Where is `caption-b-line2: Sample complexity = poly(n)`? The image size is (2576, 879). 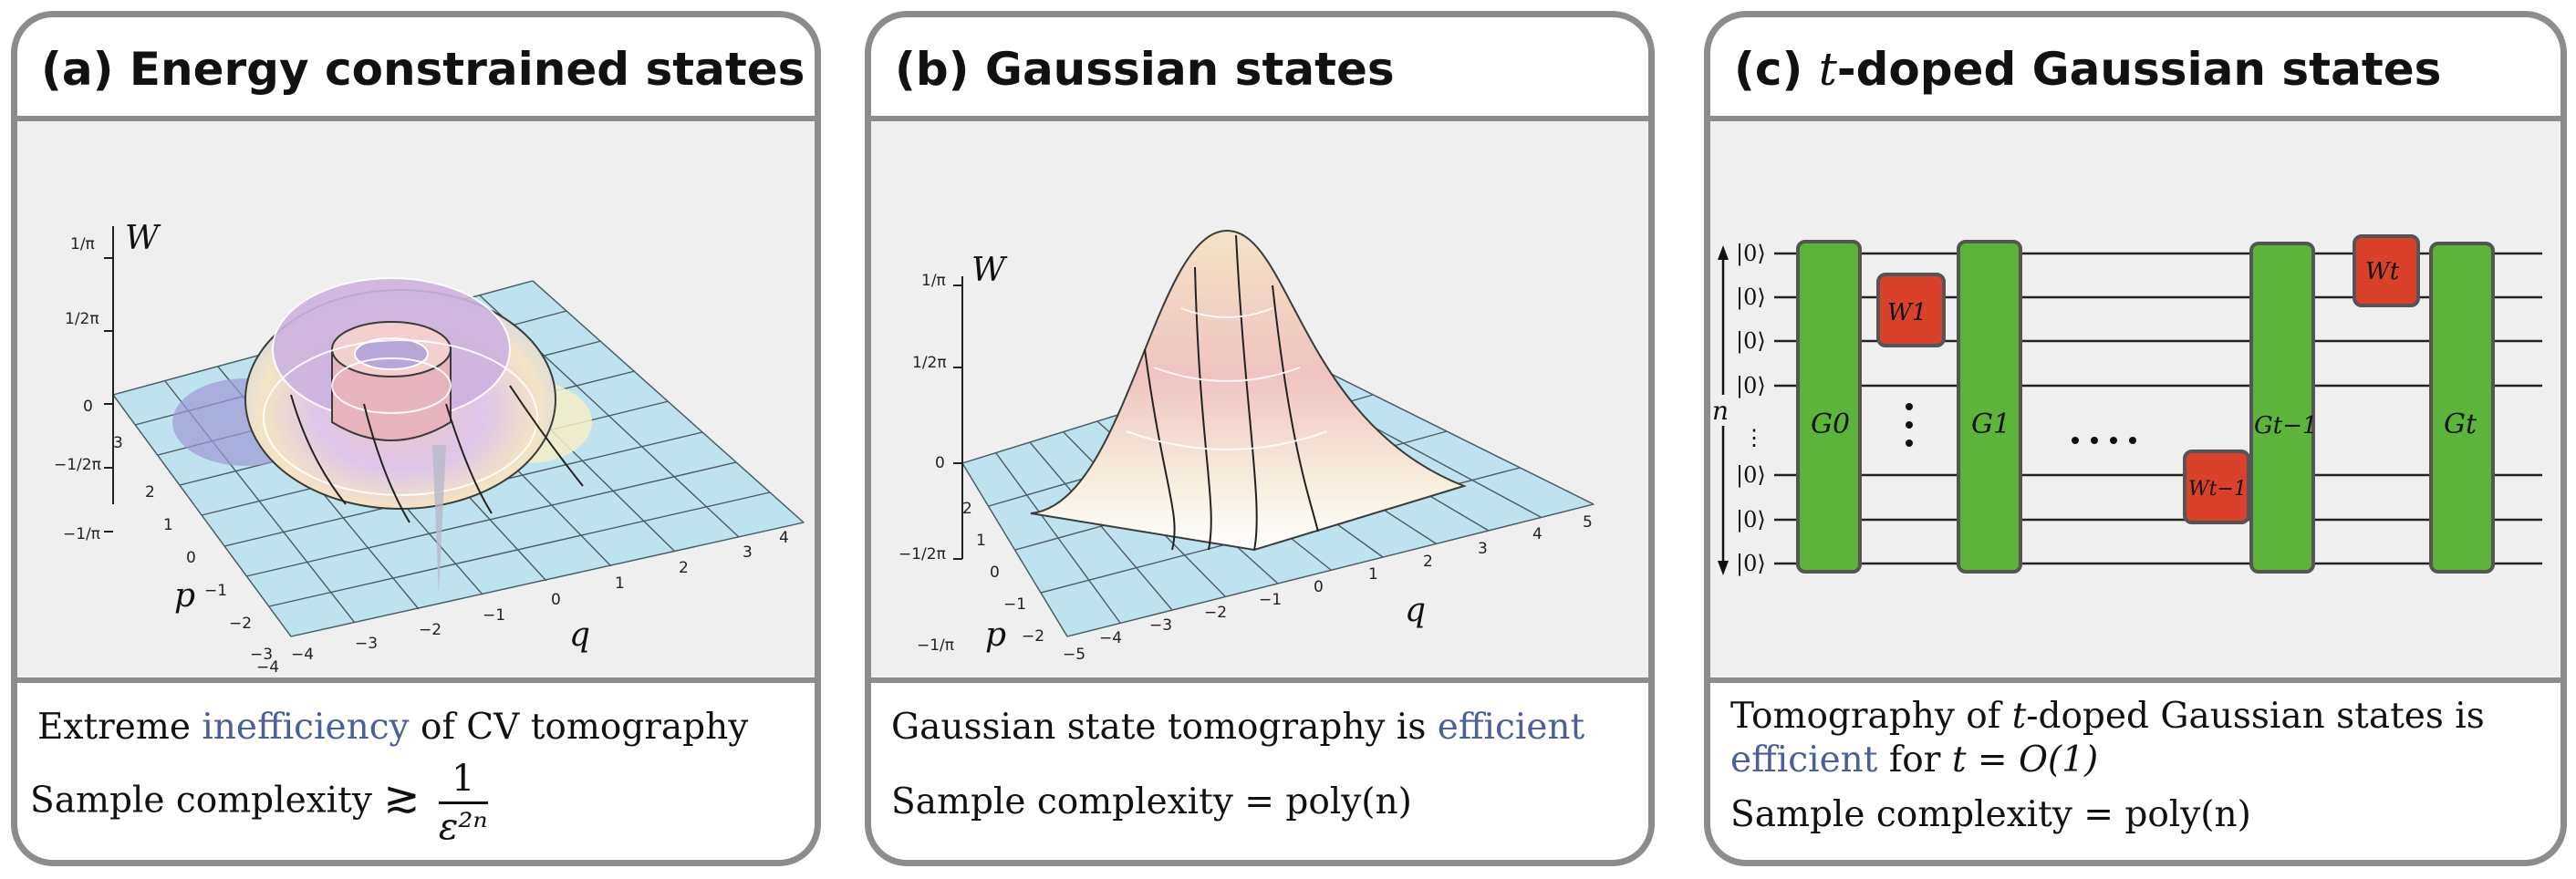 caption-b-line2: Sample complexity = poly(n) is located at coordinates (1151, 801).